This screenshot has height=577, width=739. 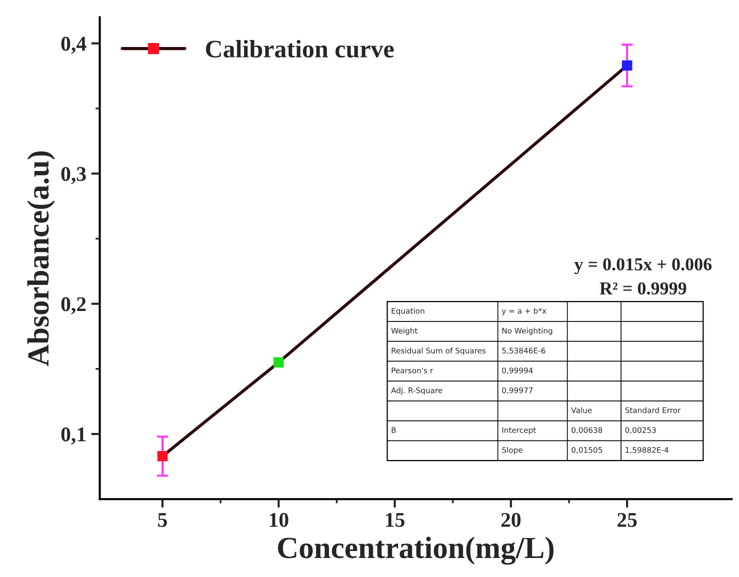 I want to click on legend-label: Calibration curve, so click(x=300, y=49).